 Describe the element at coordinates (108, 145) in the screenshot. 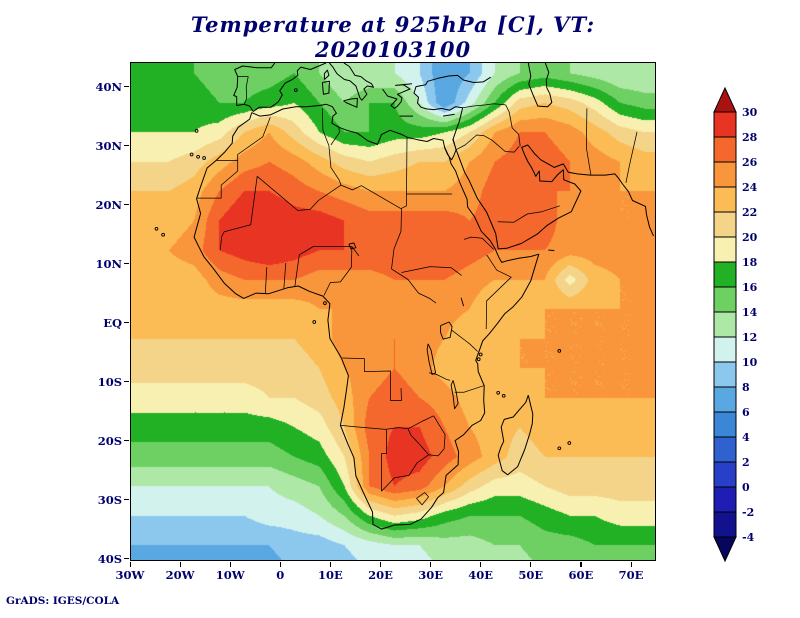

I see `y-tick-label: 30N` at that location.